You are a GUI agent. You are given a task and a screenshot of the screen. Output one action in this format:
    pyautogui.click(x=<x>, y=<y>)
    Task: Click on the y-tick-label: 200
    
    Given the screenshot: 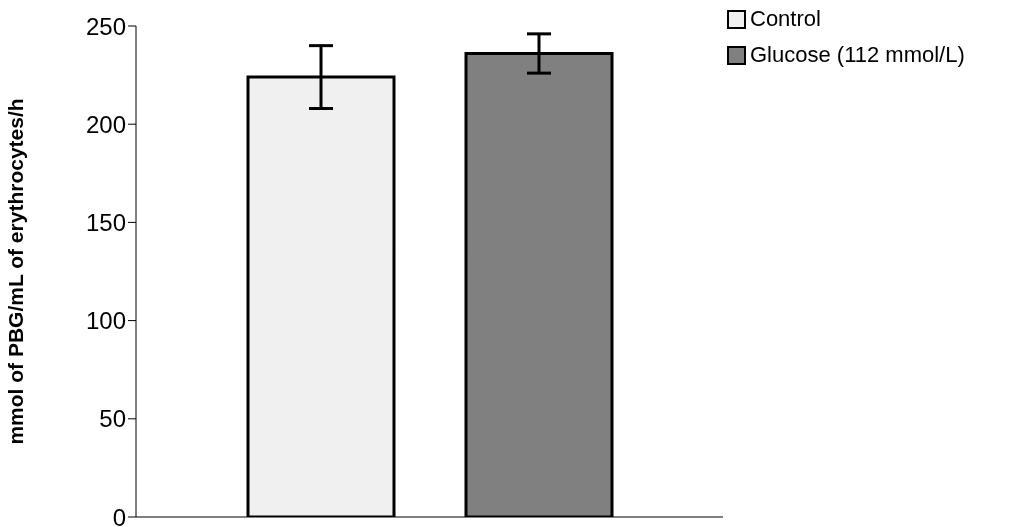 What is the action you would take?
    pyautogui.click(x=105, y=124)
    